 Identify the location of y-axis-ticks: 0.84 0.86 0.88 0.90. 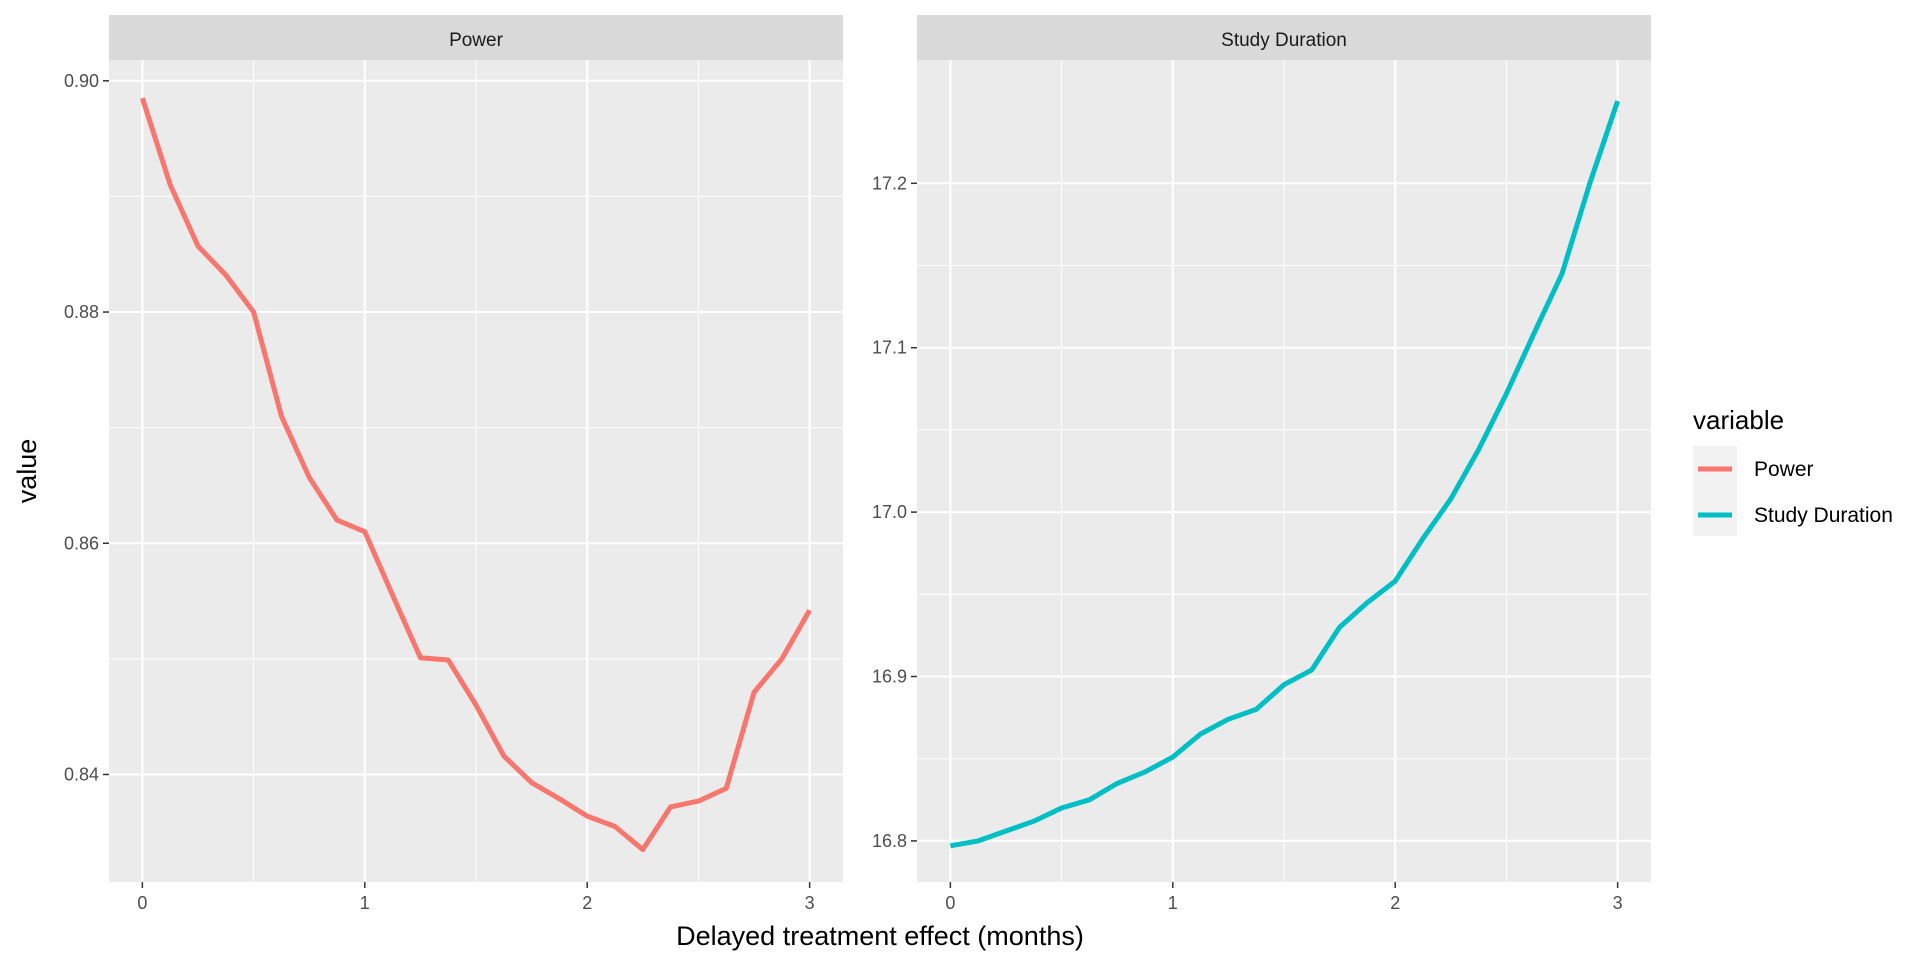
(86, 427).